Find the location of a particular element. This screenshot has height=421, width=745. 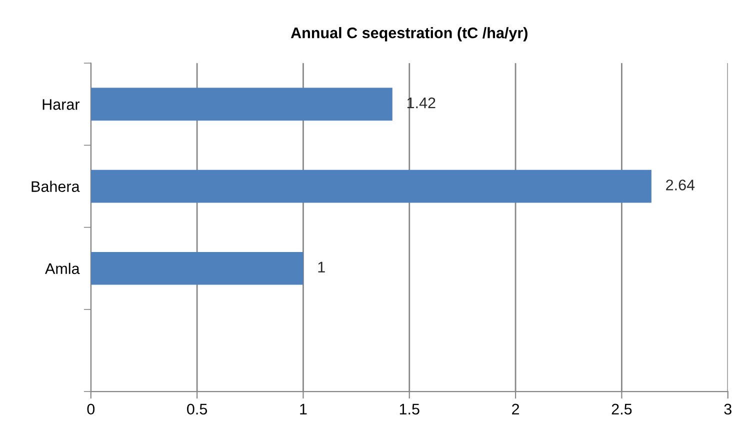

x-tick-label: 1.5 is located at coordinates (410, 409).